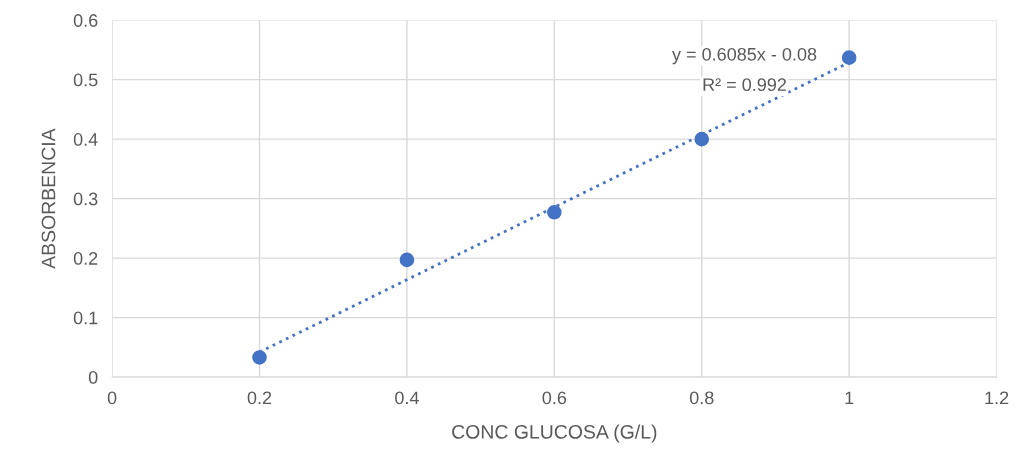 Image resolution: width=1019 pixels, height=469 pixels. What do you see at coordinates (744, 56) in the screenshot?
I see `annotation: y = 0.6085x - 0.08` at bounding box center [744, 56].